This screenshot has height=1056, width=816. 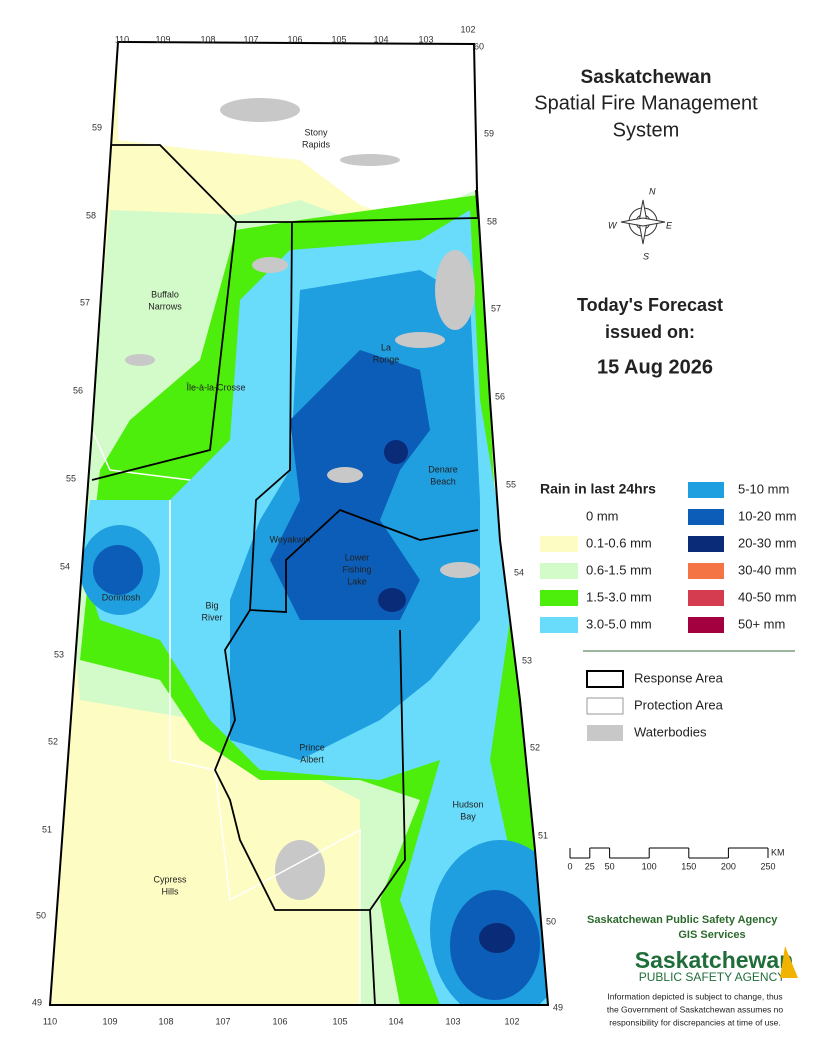 I want to click on legend-label: 0.6-1.5 mm, so click(x=619, y=569).